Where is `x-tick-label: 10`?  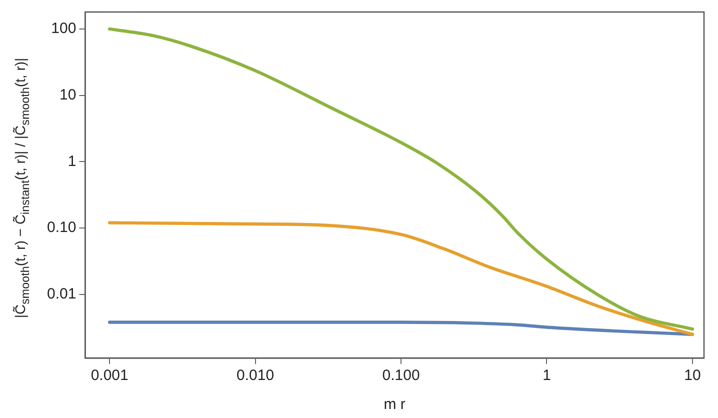
x-tick-label: 10 is located at coordinates (692, 375).